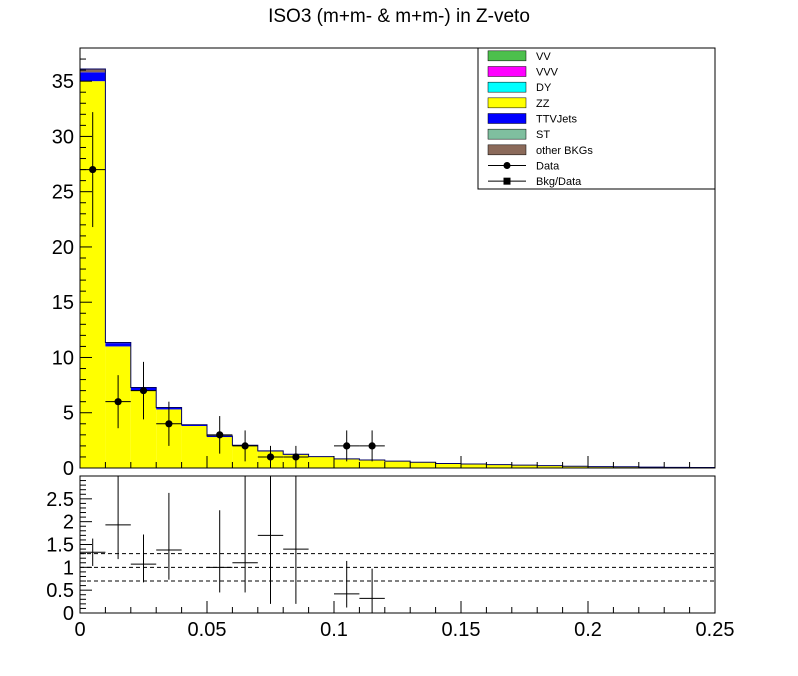 The image size is (798, 676). What do you see at coordinates (68, 414) in the screenshot?
I see `y-tick-label: 5` at bounding box center [68, 414].